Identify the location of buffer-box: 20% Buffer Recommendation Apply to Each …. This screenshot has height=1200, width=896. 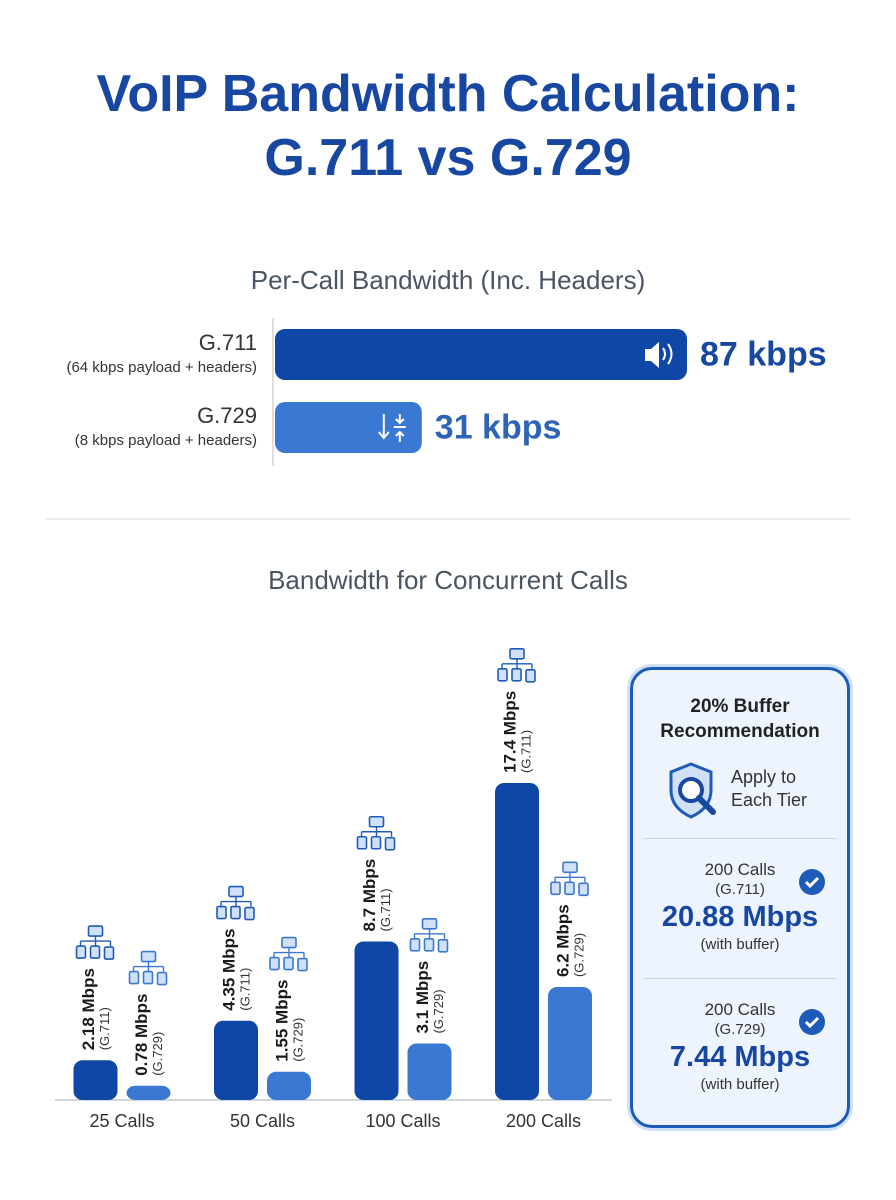
(740, 897).